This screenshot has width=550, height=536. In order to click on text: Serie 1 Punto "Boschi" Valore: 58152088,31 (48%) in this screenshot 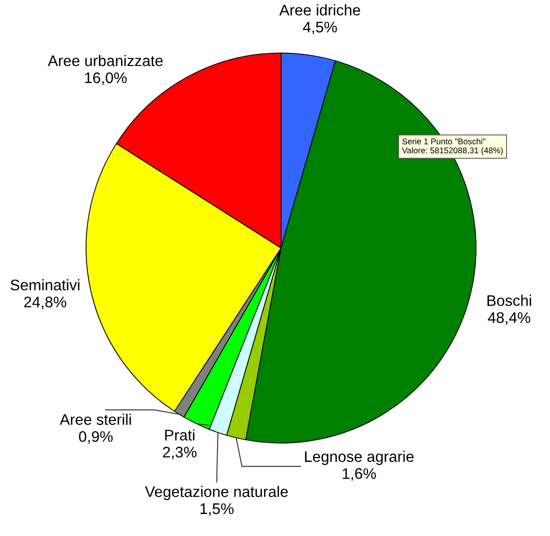, I will do `click(452, 146)`.